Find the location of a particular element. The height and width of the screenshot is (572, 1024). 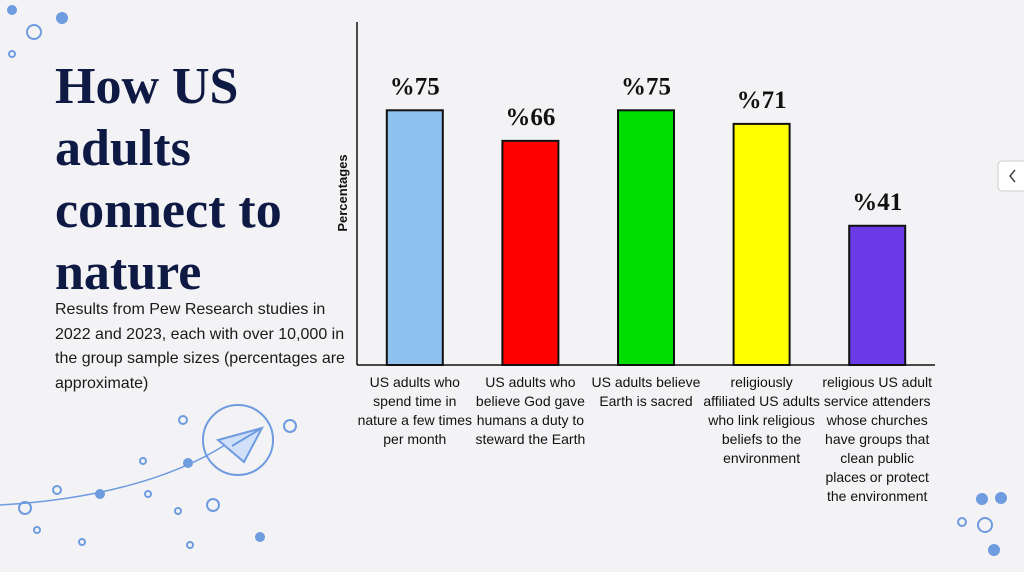

value-label: %71 is located at coordinates (762, 100).